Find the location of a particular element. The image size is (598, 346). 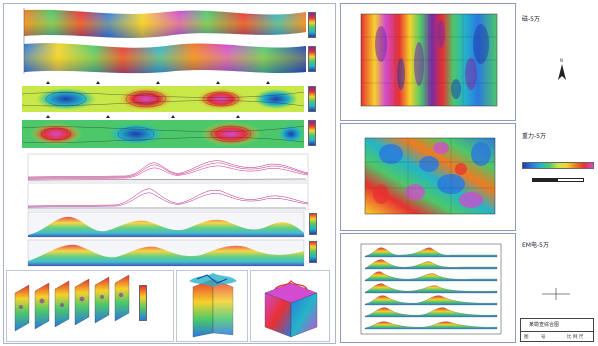

magnetic-map-panel is located at coordinates (428, 62).